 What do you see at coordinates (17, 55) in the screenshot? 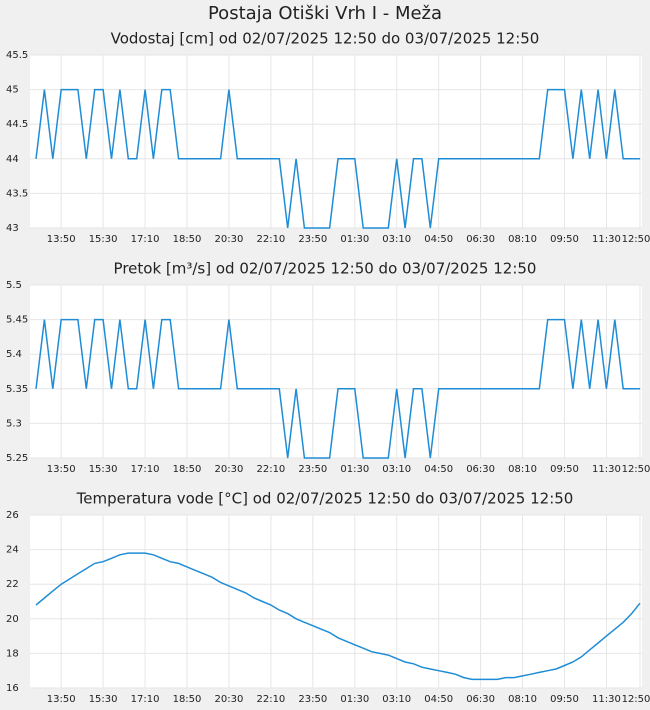
I see `y-tick-label: 45.5` at bounding box center [17, 55].